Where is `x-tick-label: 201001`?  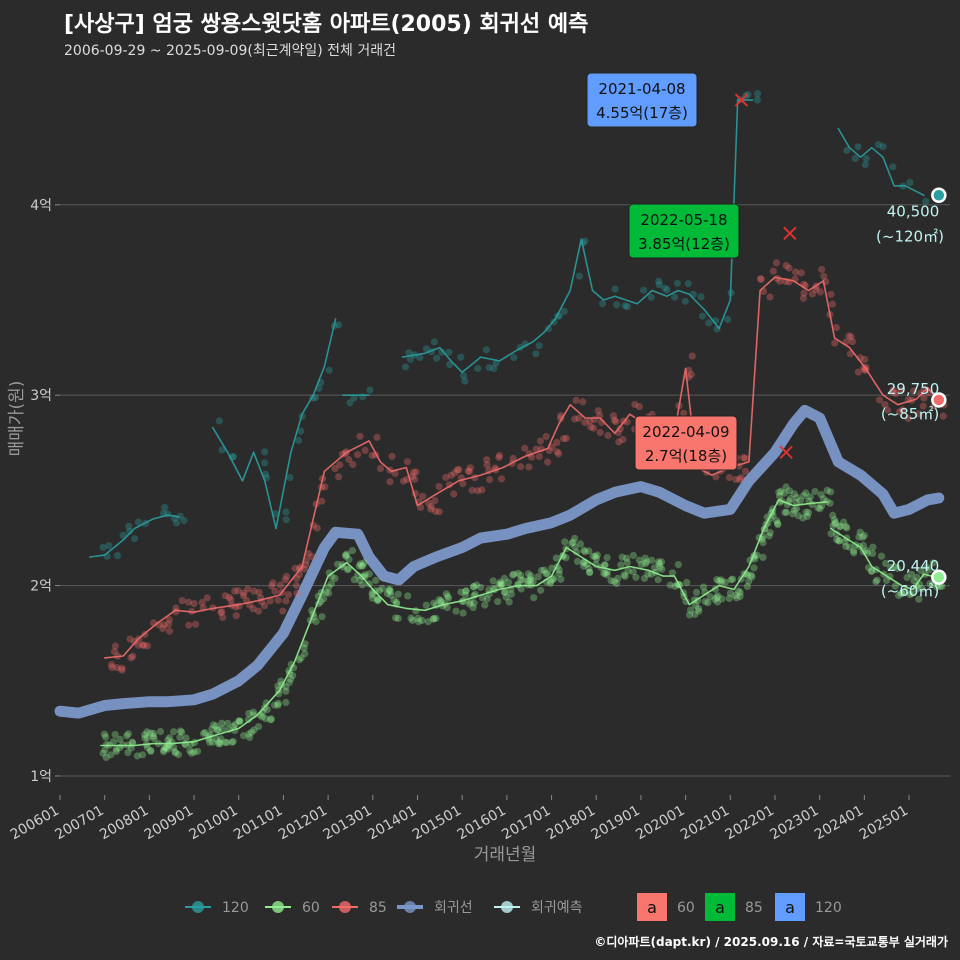
x-tick-label: 201001 is located at coordinates (213, 823).